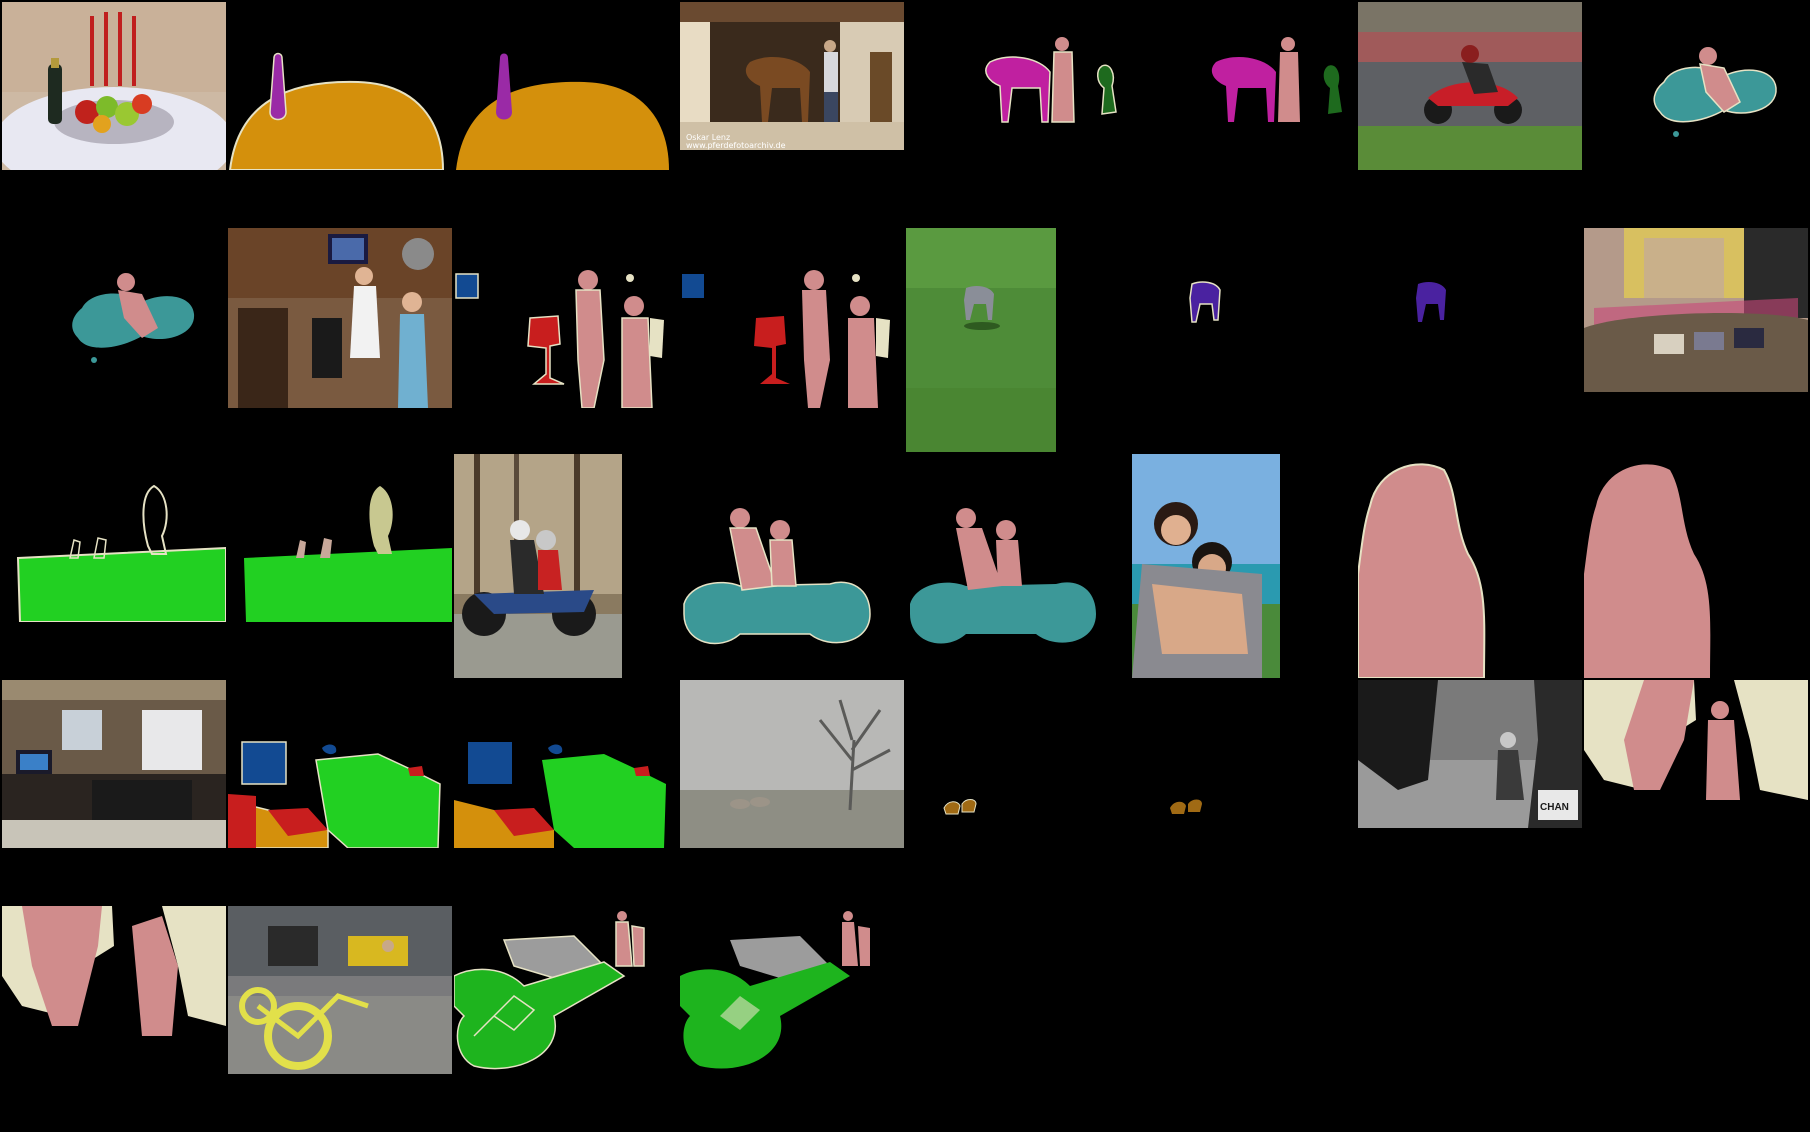  I want to click on photo-dark-living-room, so click(114, 764).